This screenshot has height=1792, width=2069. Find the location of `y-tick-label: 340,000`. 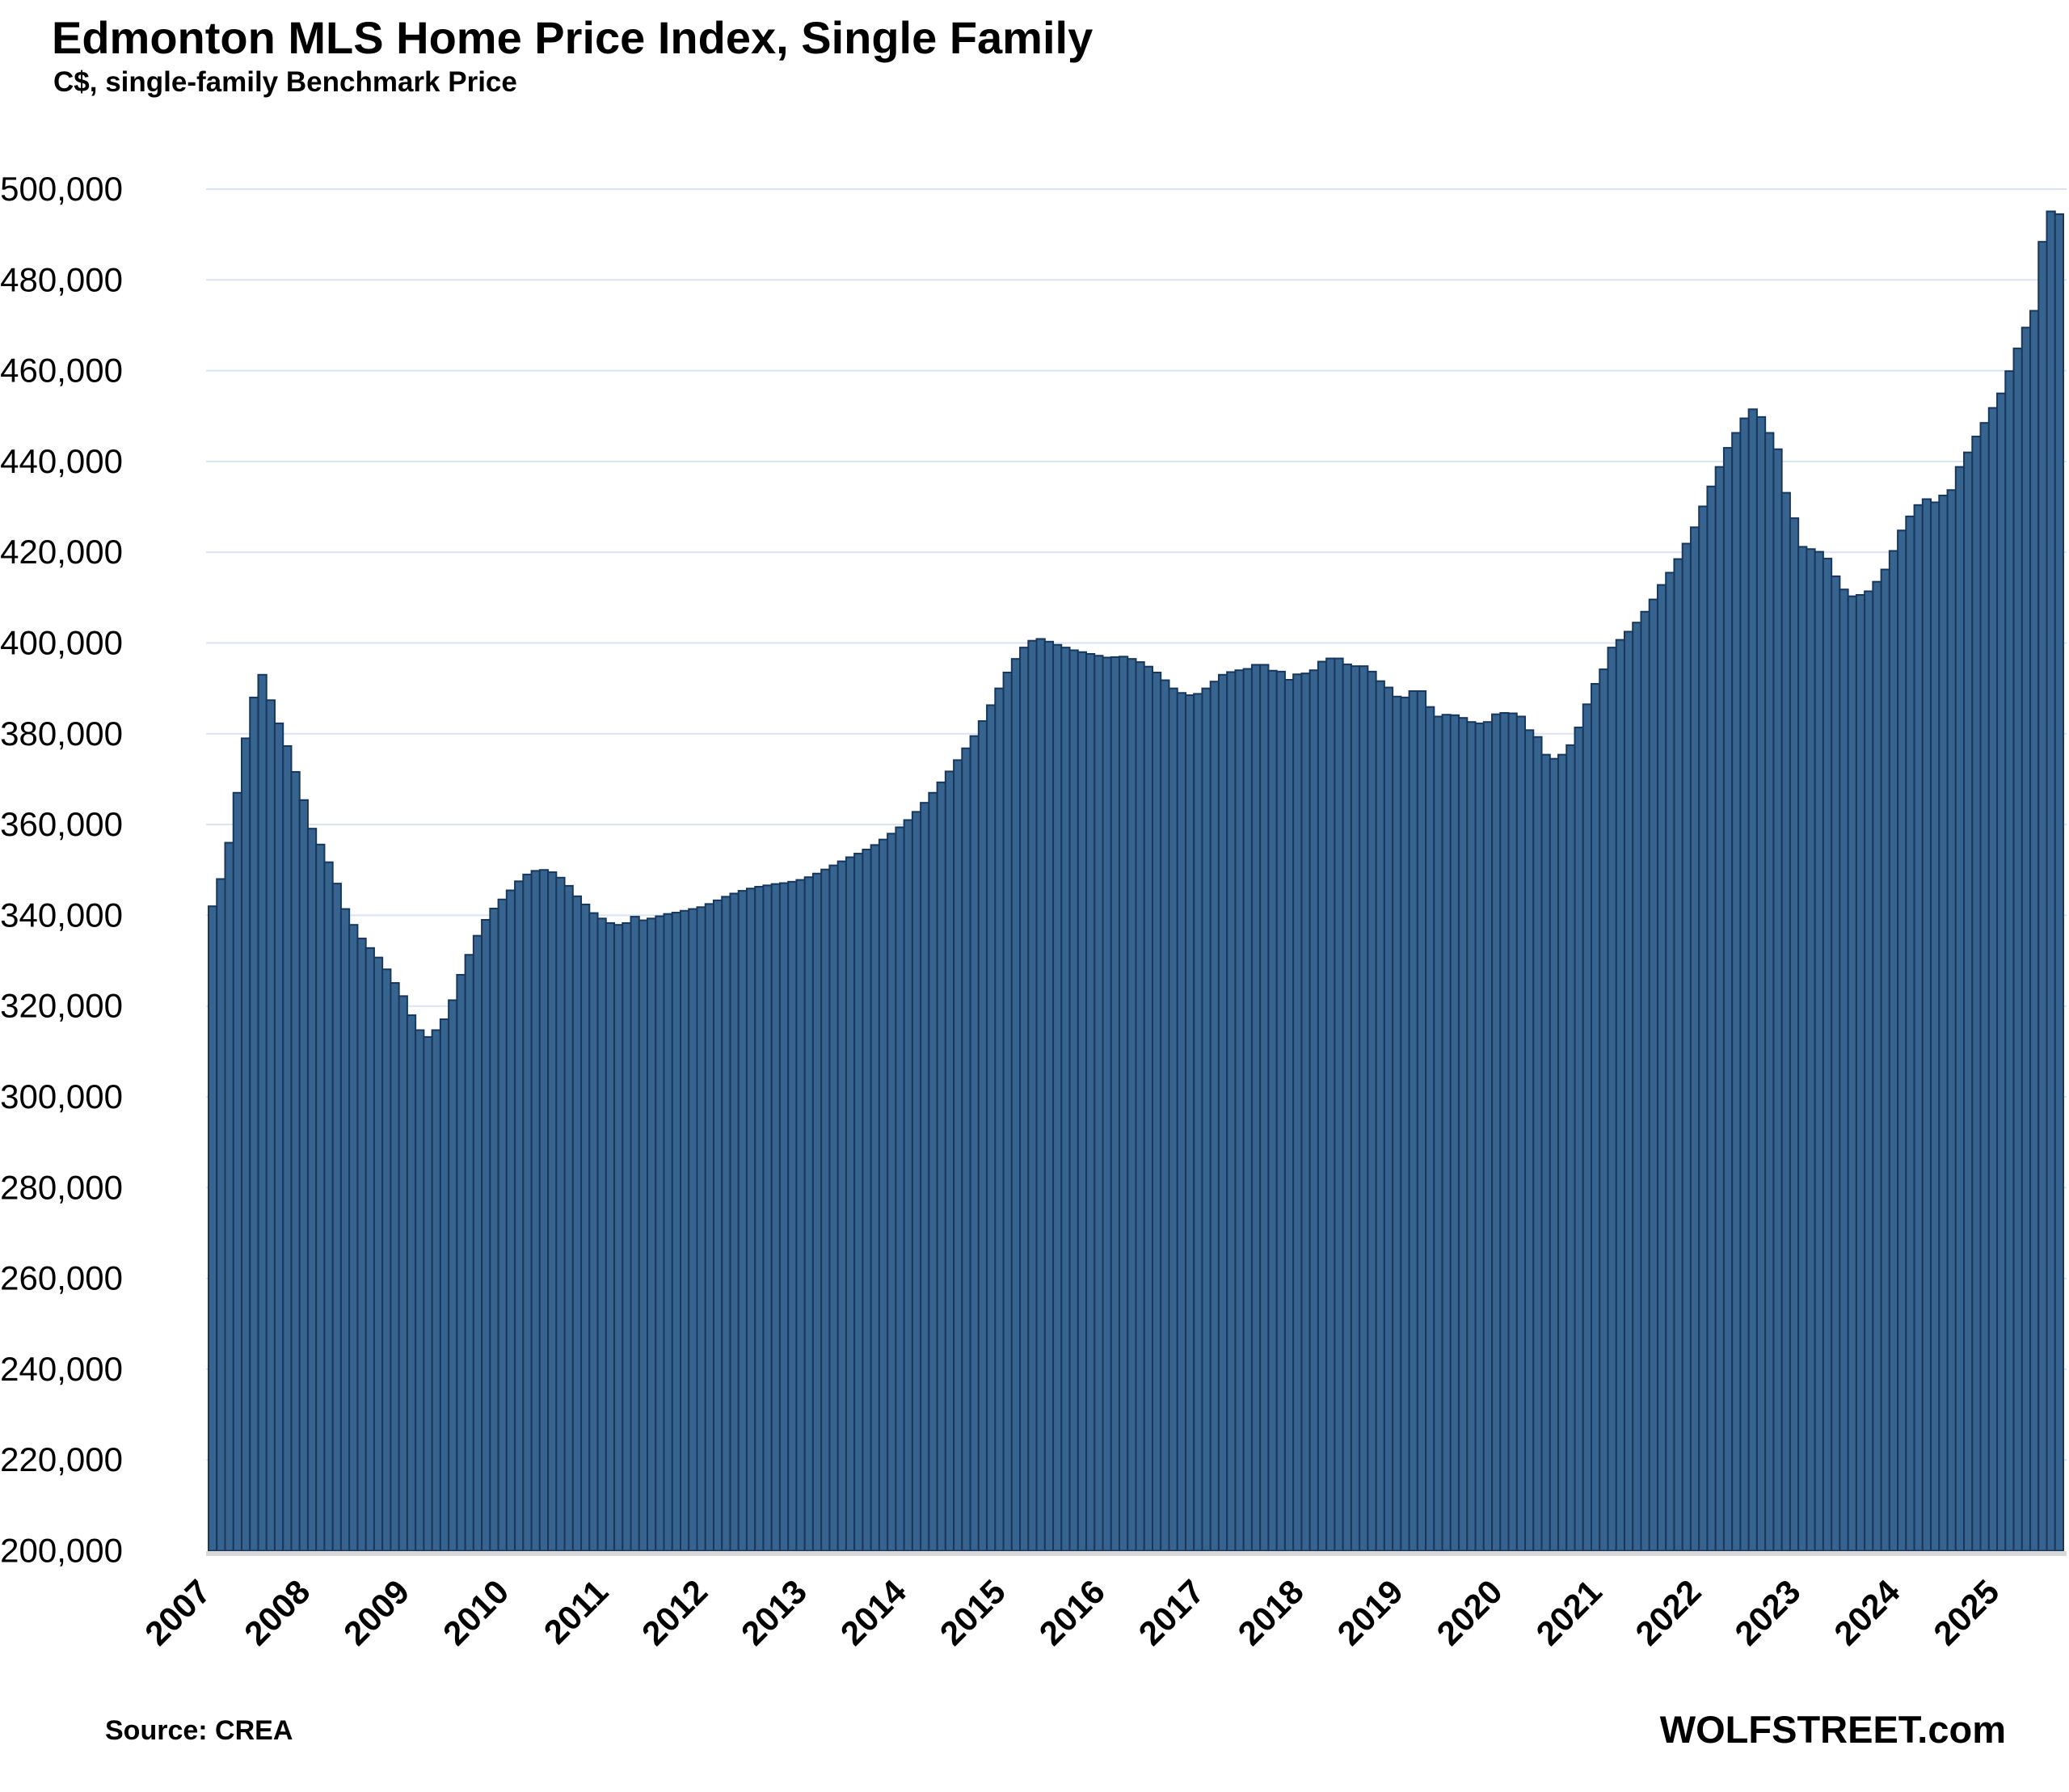

y-tick-label: 340,000 is located at coordinates (61, 915).